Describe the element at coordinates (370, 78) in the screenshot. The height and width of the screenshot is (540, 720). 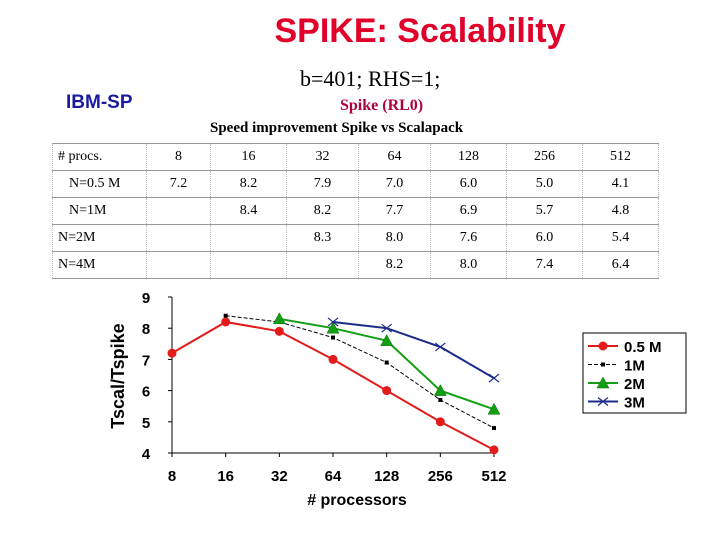
I see `parameters-text: b=401; RHS=1;` at that location.